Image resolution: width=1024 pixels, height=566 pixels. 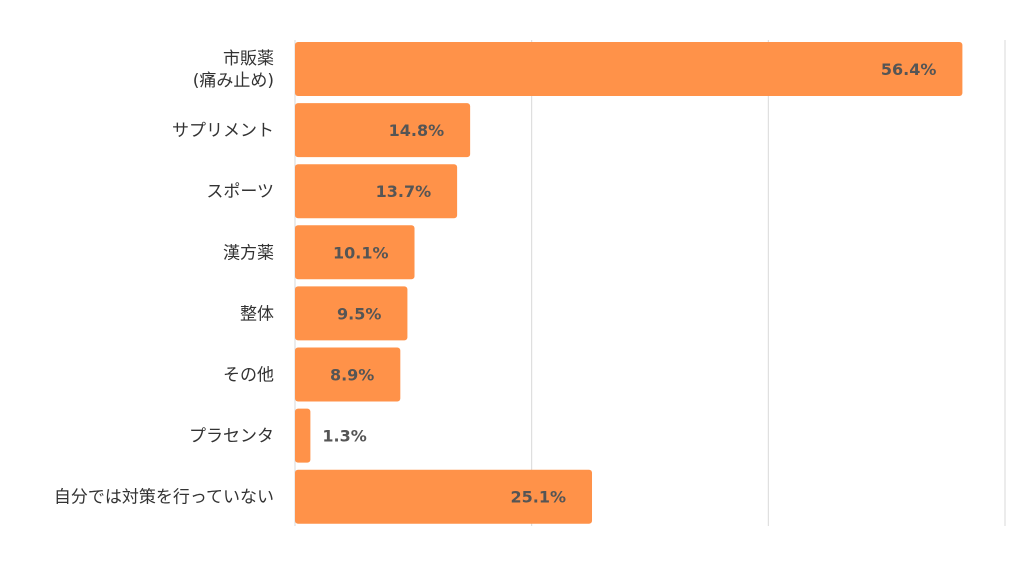 I want to click on category-label-line: プラセンタ, so click(x=231, y=437).